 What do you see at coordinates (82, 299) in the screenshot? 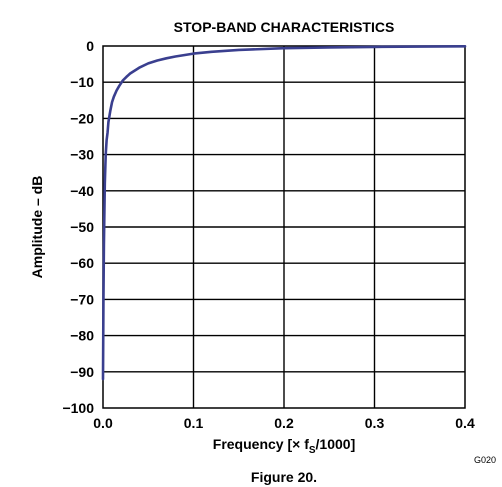
I see `y-tick-label: −70` at bounding box center [82, 299].